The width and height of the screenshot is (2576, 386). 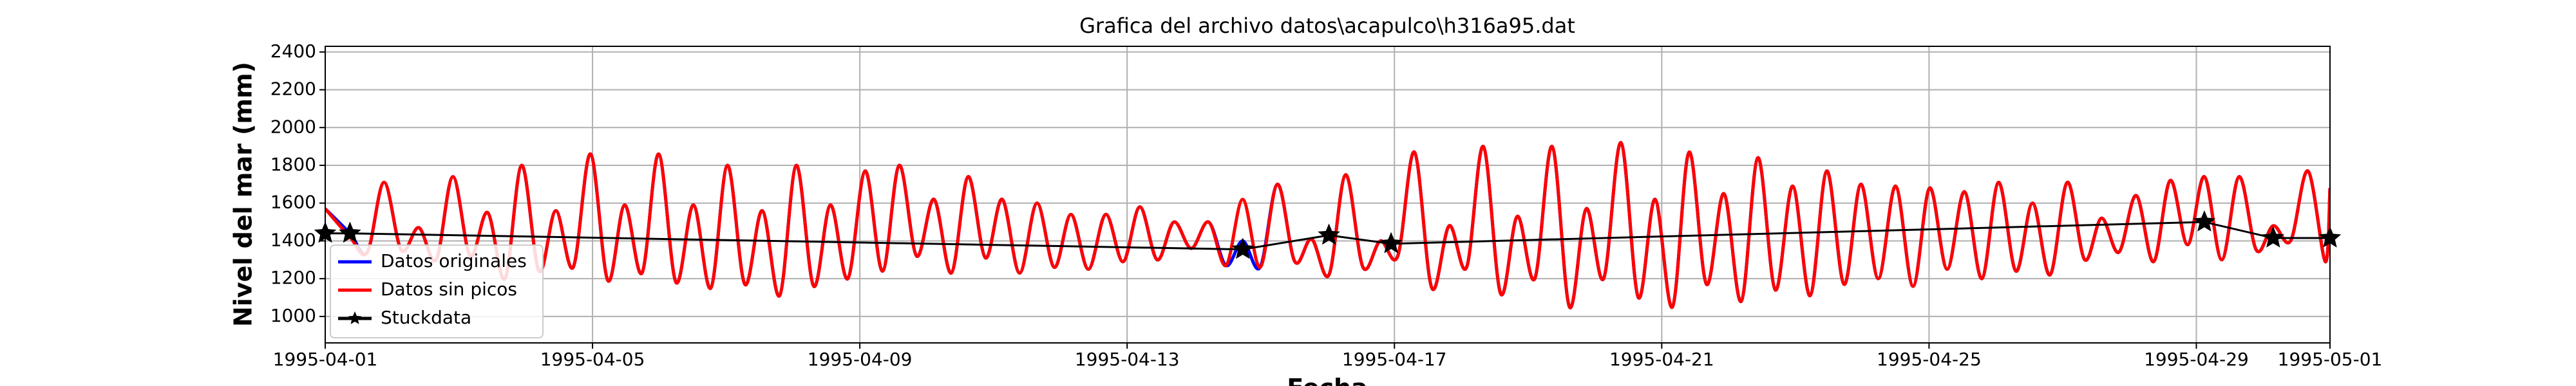 What do you see at coordinates (293, 89) in the screenshot?
I see `y-tick-label: 2200` at bounding box center [293, 89].